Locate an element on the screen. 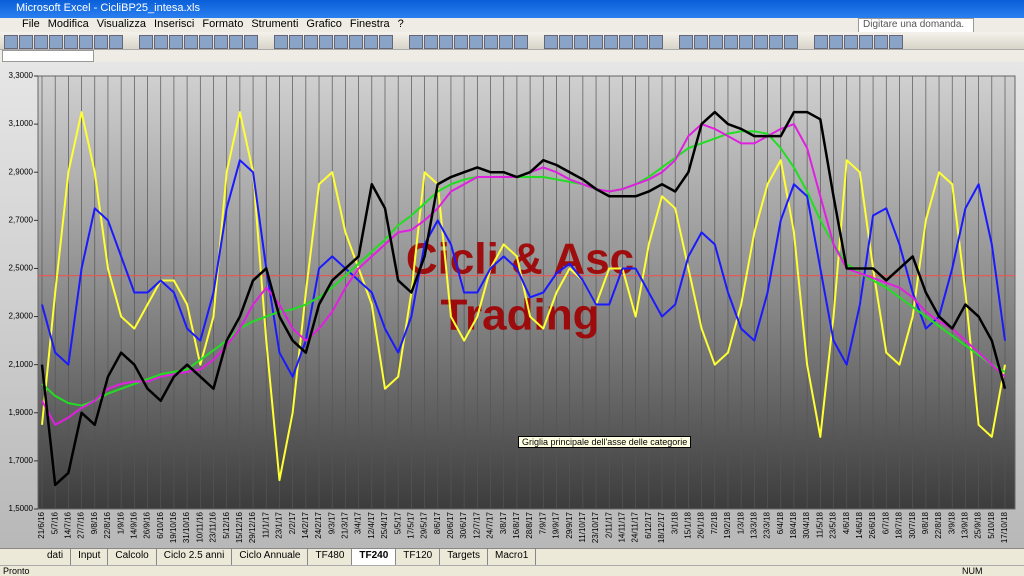  x-tick-label: 23/1/17 is located at coordinates (279, 524).